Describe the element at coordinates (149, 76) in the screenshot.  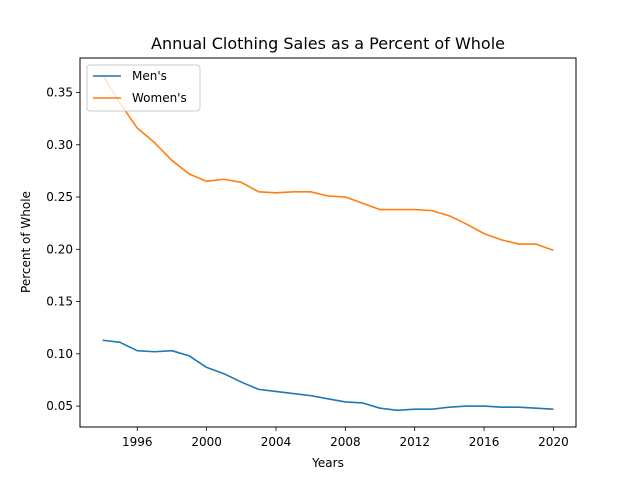
I see `legend-label-mens: Men's` at that location.